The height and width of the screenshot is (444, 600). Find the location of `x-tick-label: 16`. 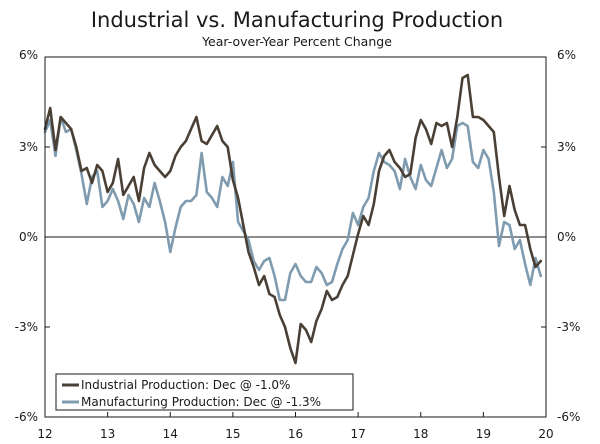

x-tick-label: 16 is located at coordinates (295, 434).